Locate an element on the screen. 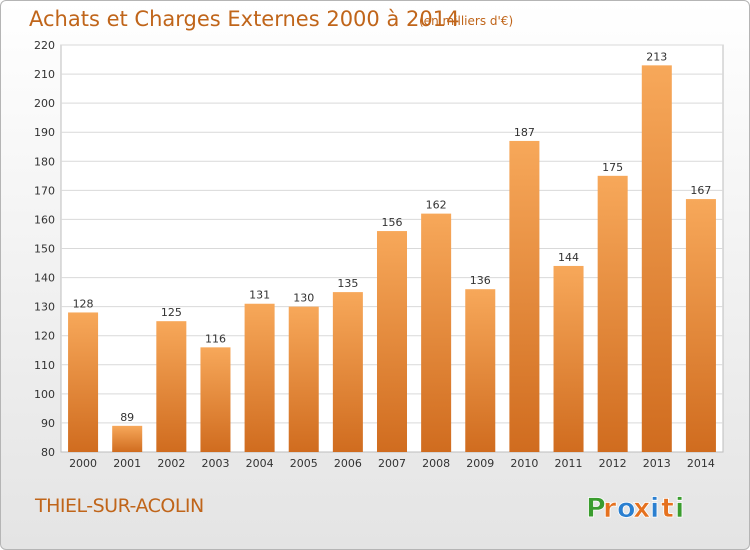 Image resolution: width=750 pixels, height=550 pixels. bar-2003 is located at coordinates (215, 399).